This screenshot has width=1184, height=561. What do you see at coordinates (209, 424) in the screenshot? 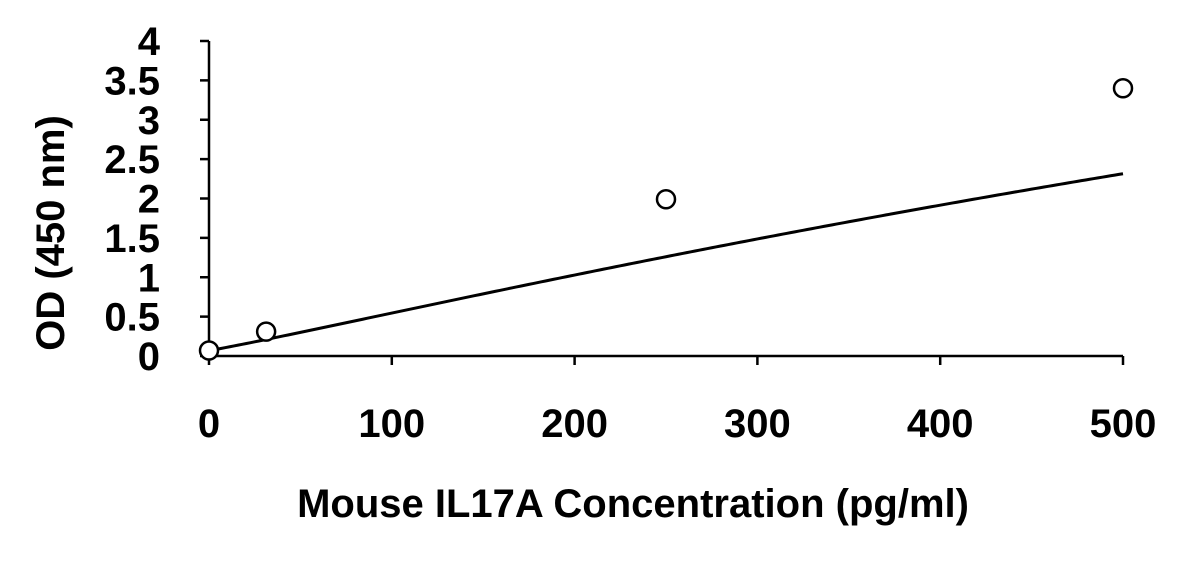
I see `x-tick-label: 0` at bounding box center [209, 424].